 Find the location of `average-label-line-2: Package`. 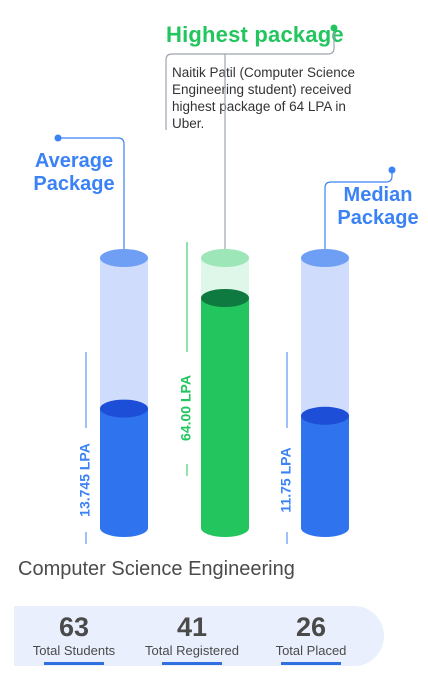

average-label-line-2: Package is located at coordinates (74, 184).